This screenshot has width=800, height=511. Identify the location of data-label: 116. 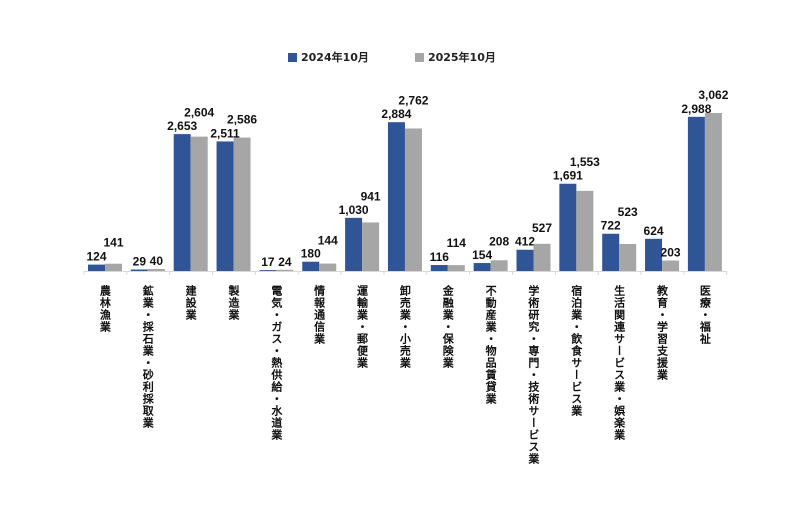
(440, 257).